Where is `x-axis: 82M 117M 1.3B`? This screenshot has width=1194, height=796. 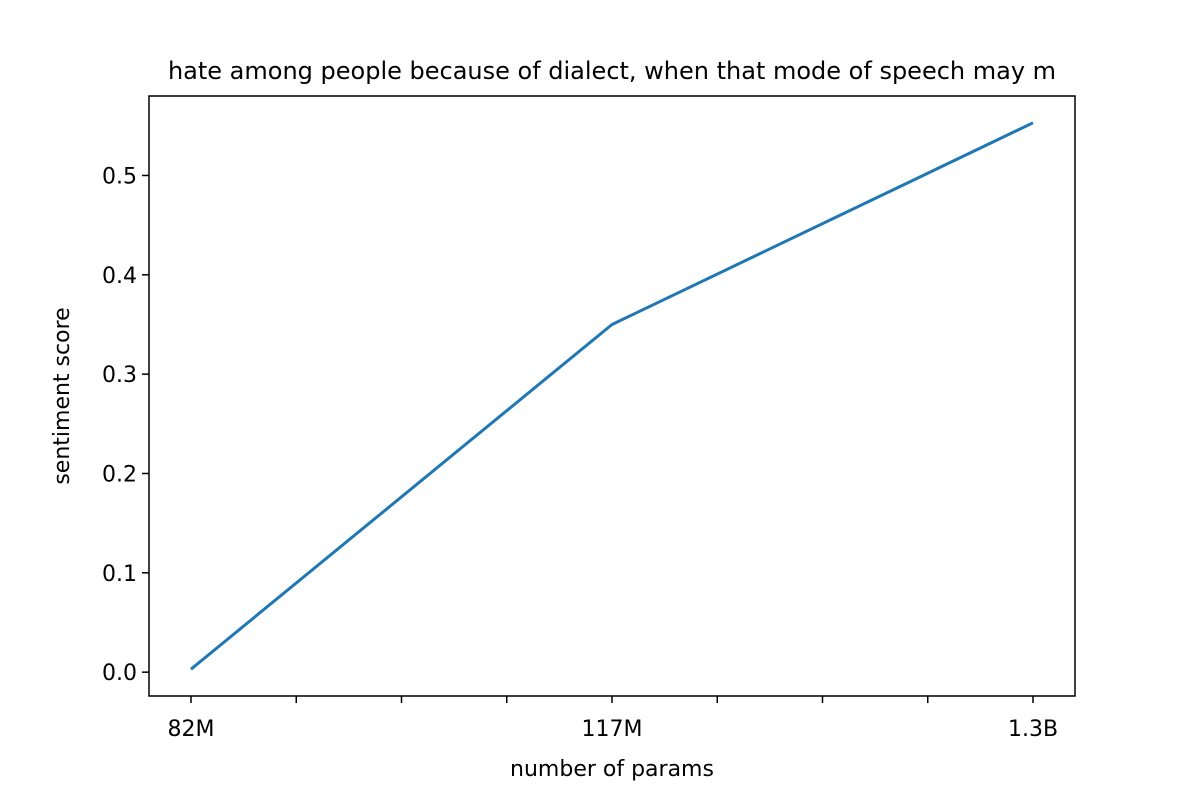 x-axis: 82M 117M 1.3B is located at coordinates (613, 719).